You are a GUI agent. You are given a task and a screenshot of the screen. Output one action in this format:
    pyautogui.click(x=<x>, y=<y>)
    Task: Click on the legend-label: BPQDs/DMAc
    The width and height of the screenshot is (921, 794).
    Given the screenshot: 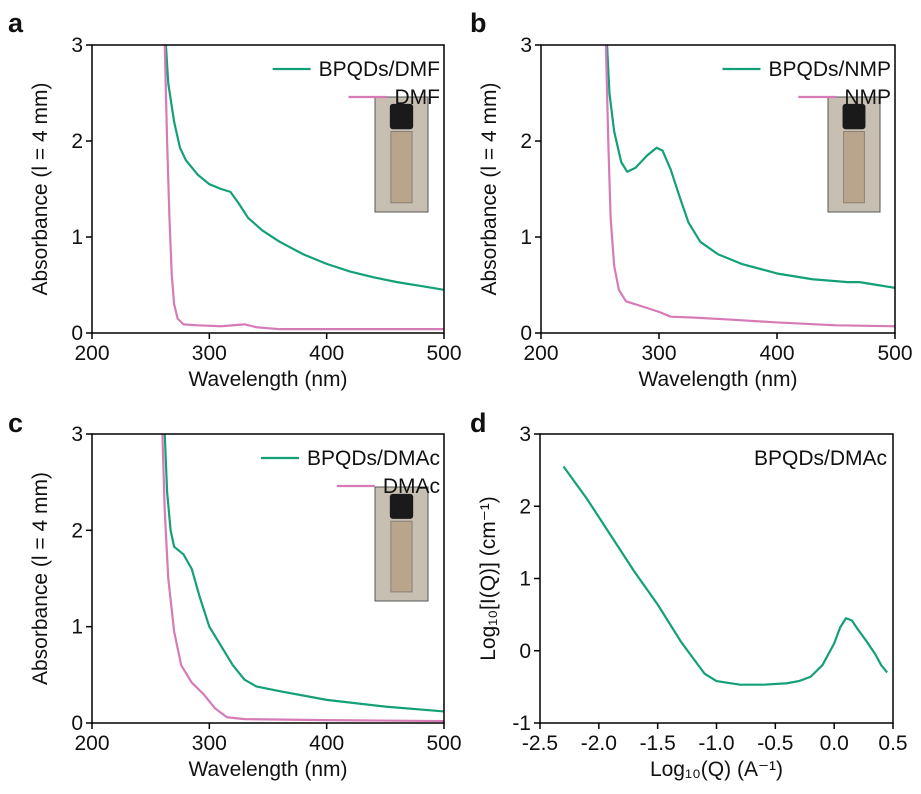 What is the action you would take?
    pyautogui.click(x=373, y=458)
    